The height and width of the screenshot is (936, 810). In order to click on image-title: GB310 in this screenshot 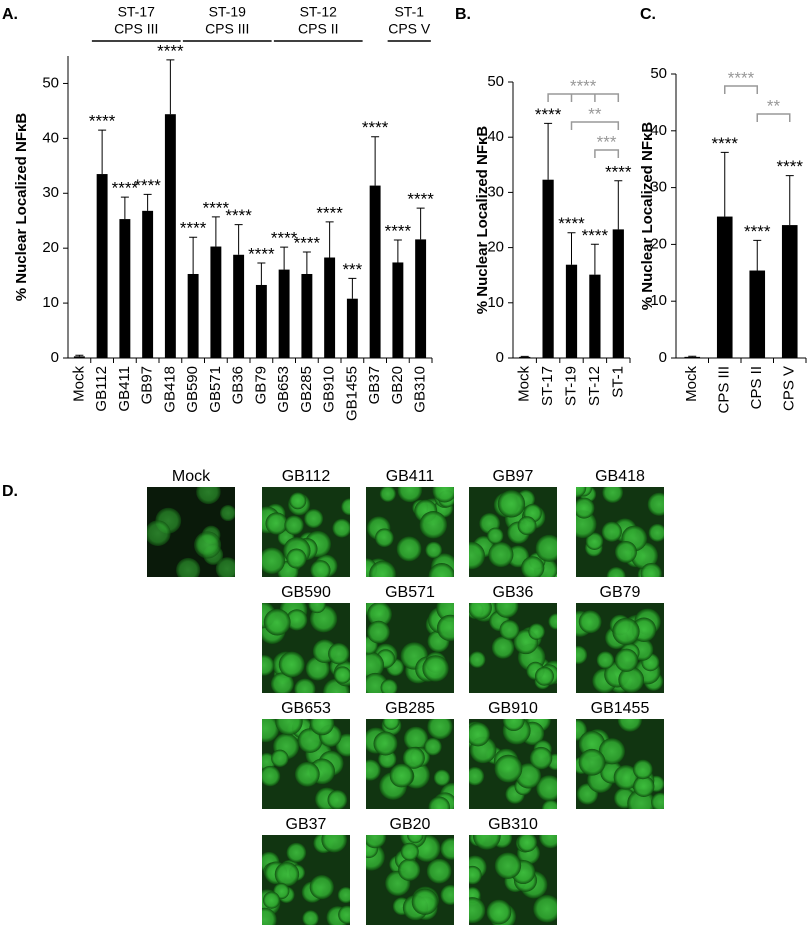, I will do `click(513, 824)`.